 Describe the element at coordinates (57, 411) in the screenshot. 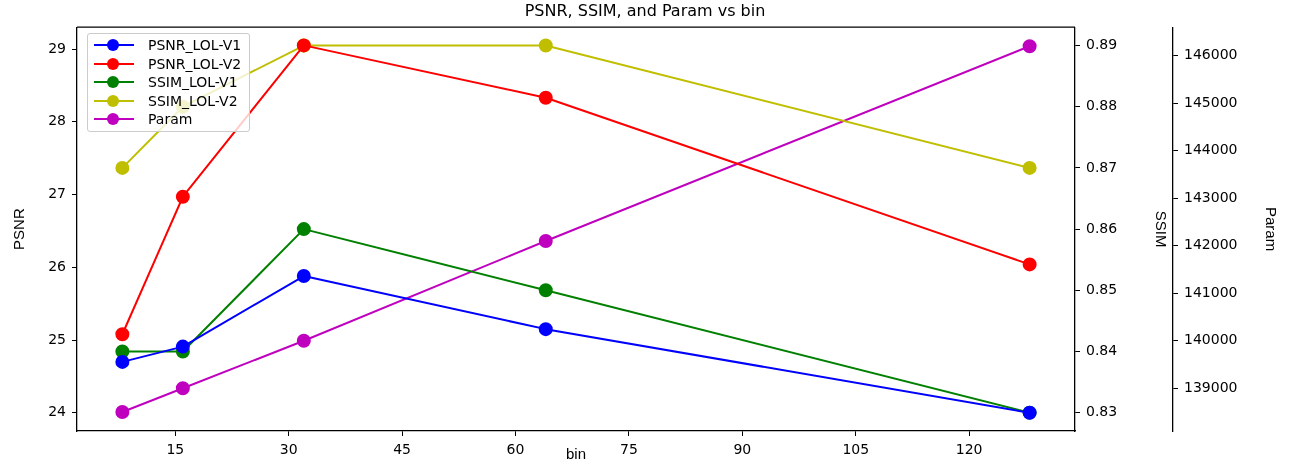

I see `y-tick-label: 24` at that location.